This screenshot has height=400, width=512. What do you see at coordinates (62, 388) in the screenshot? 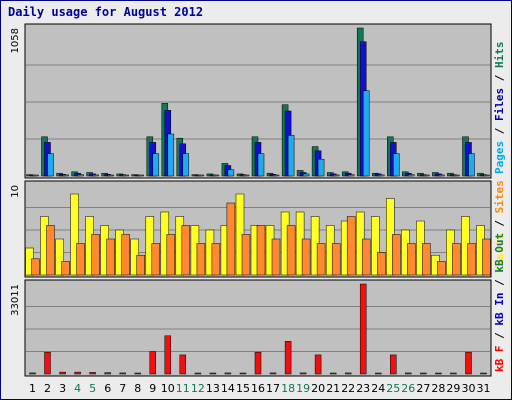
I see `x-tick-label: 3` at bounding box center [62, 388].